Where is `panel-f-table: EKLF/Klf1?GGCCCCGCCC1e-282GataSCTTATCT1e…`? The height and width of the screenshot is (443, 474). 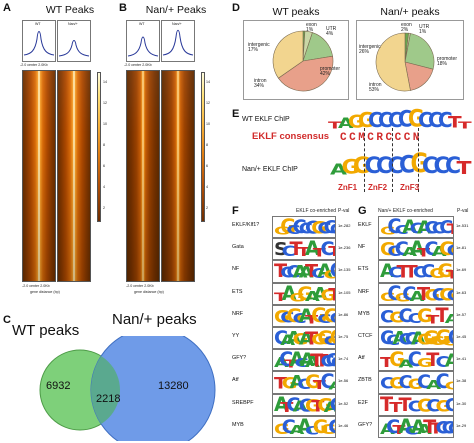
panel-f-table: EKLF/Klf1?GGCCCCGCCC1e-282GataSCTTATCT1e… is located at coordinates (293, 328).